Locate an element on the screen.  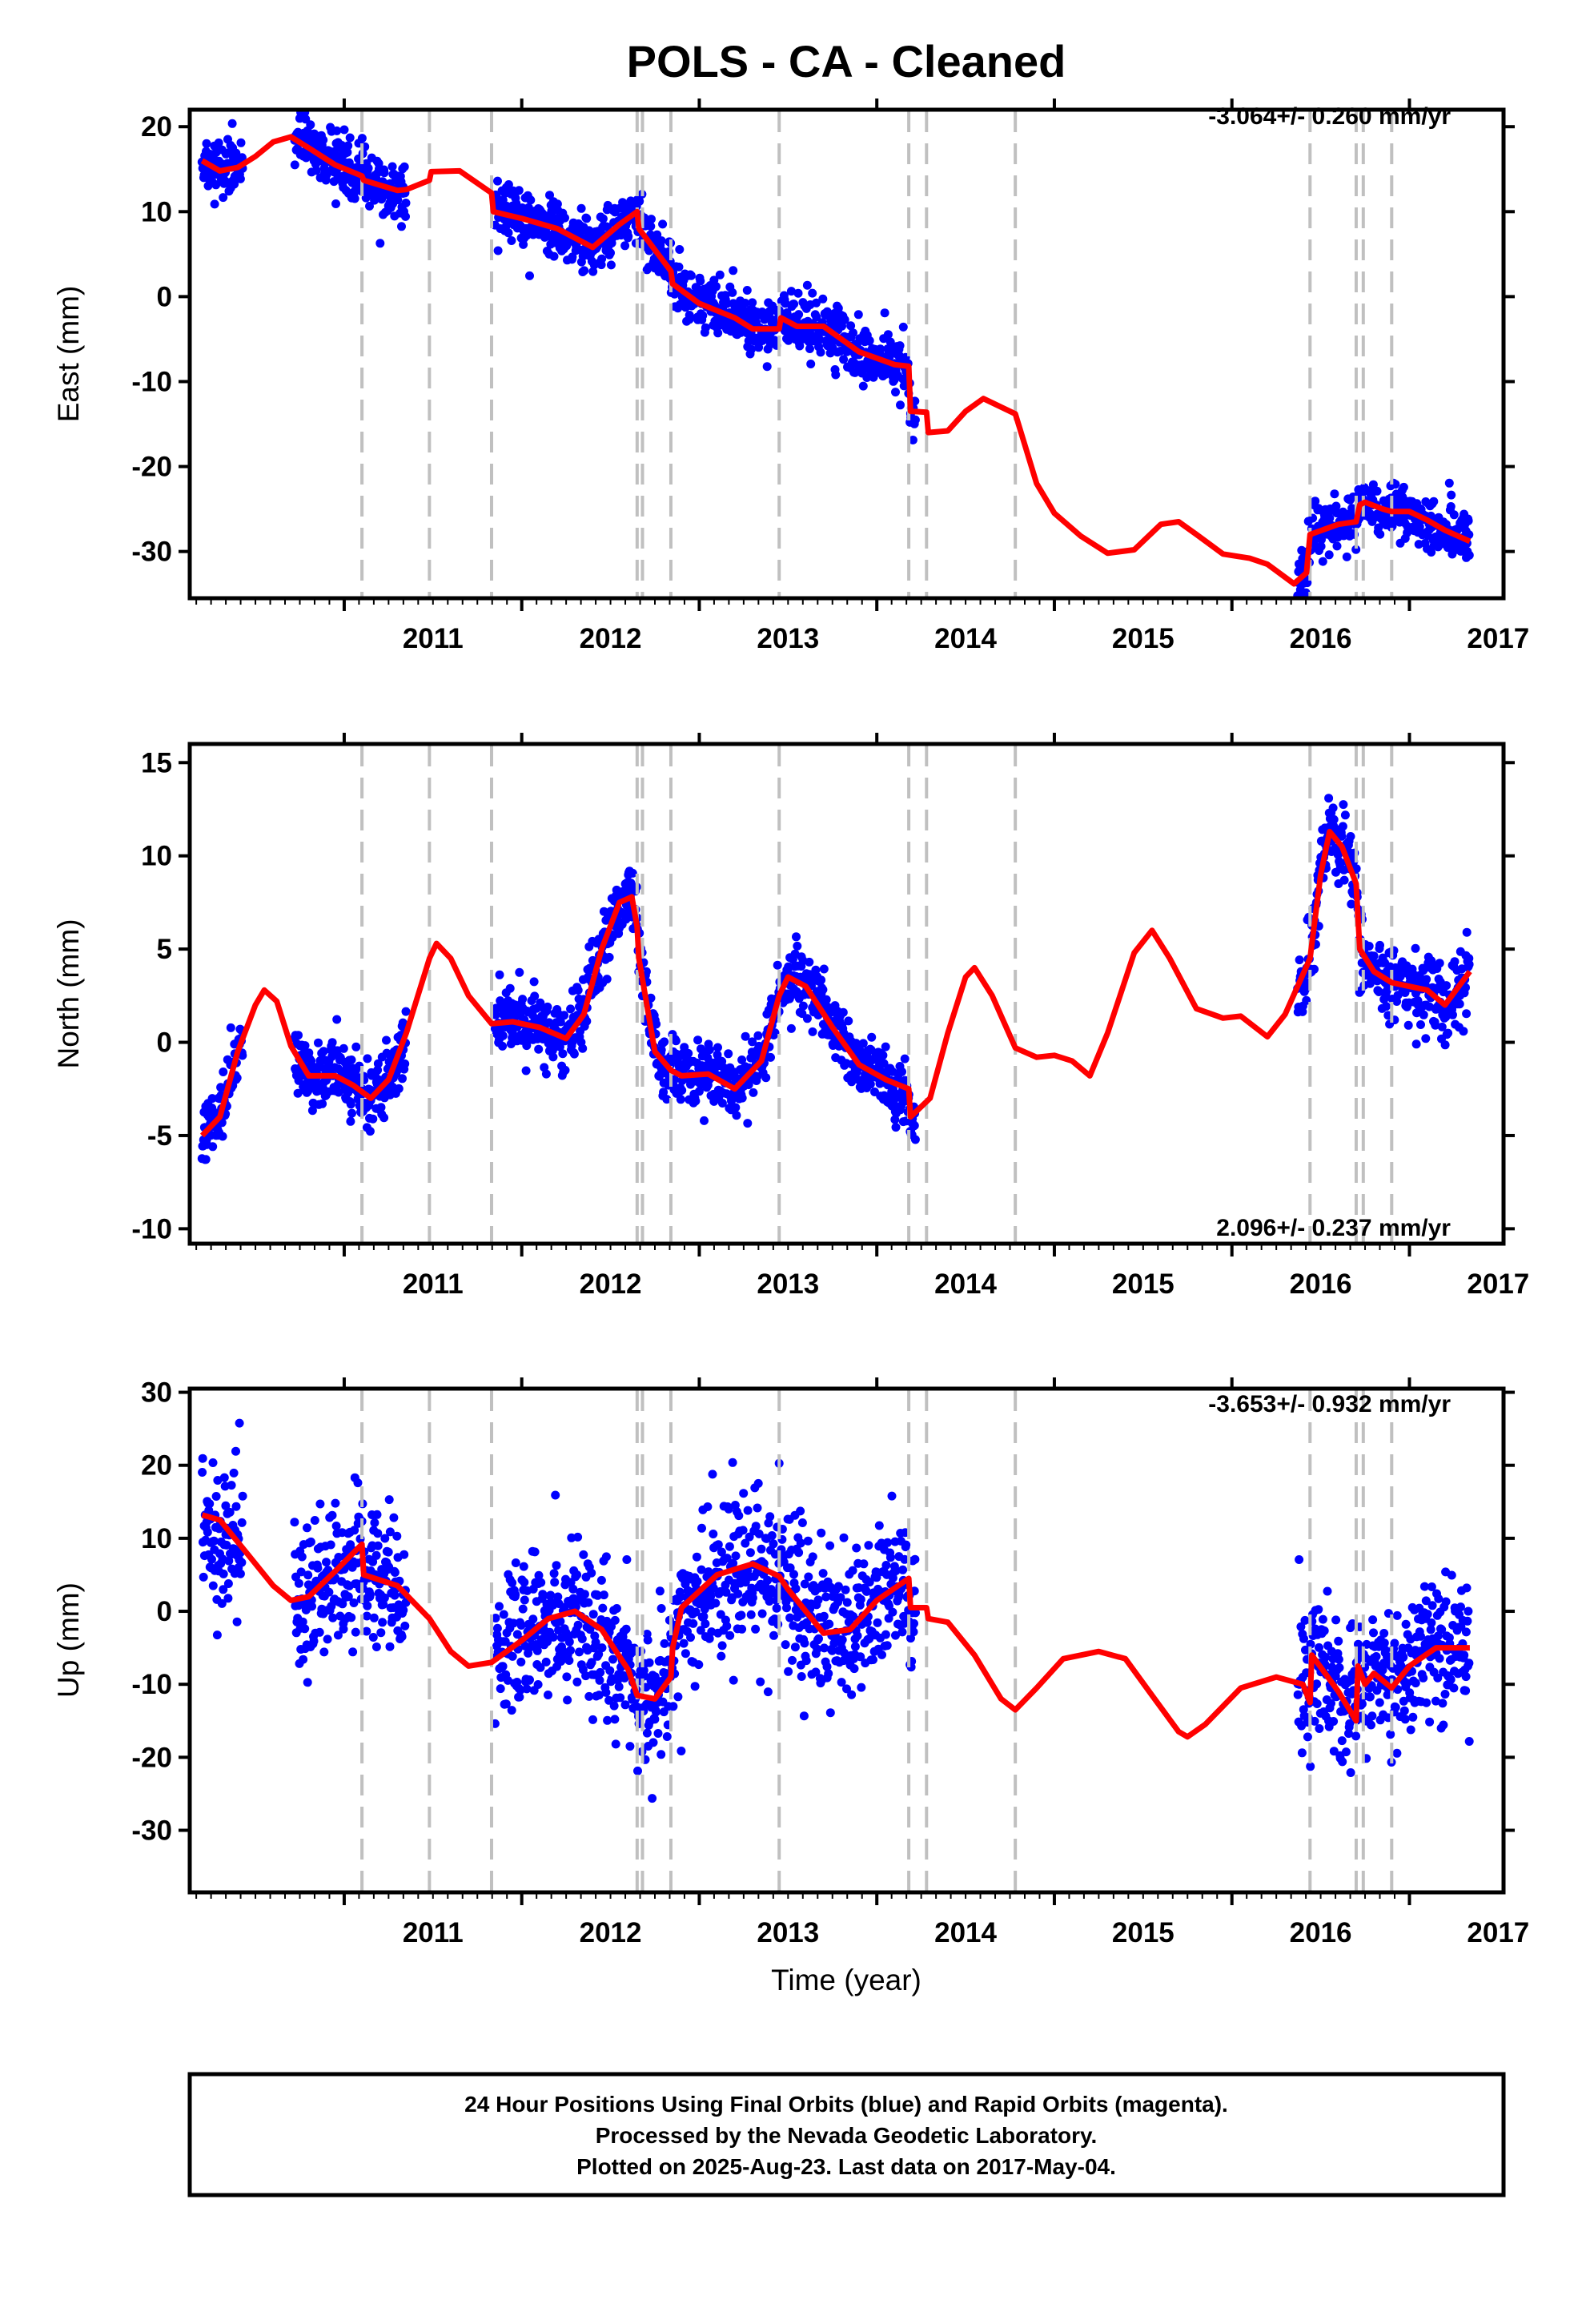
y-tick-label: 30 is located at coordinates (156, 1393).